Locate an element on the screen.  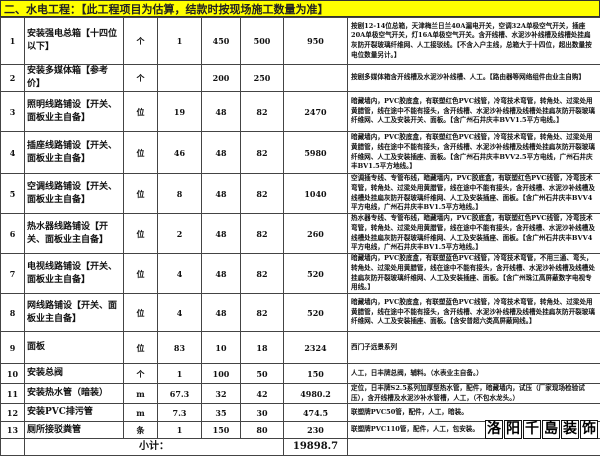
subtotal-value: 19898.7 is located at coordinates (316, 447).